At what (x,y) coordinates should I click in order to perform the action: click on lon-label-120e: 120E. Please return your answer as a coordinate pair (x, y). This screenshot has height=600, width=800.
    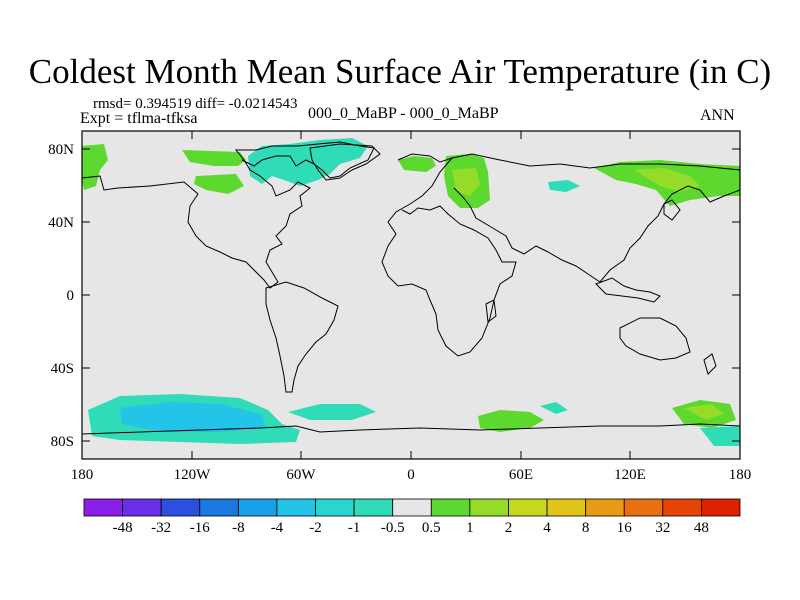
    Looking at the image, I should click on (630, 475).